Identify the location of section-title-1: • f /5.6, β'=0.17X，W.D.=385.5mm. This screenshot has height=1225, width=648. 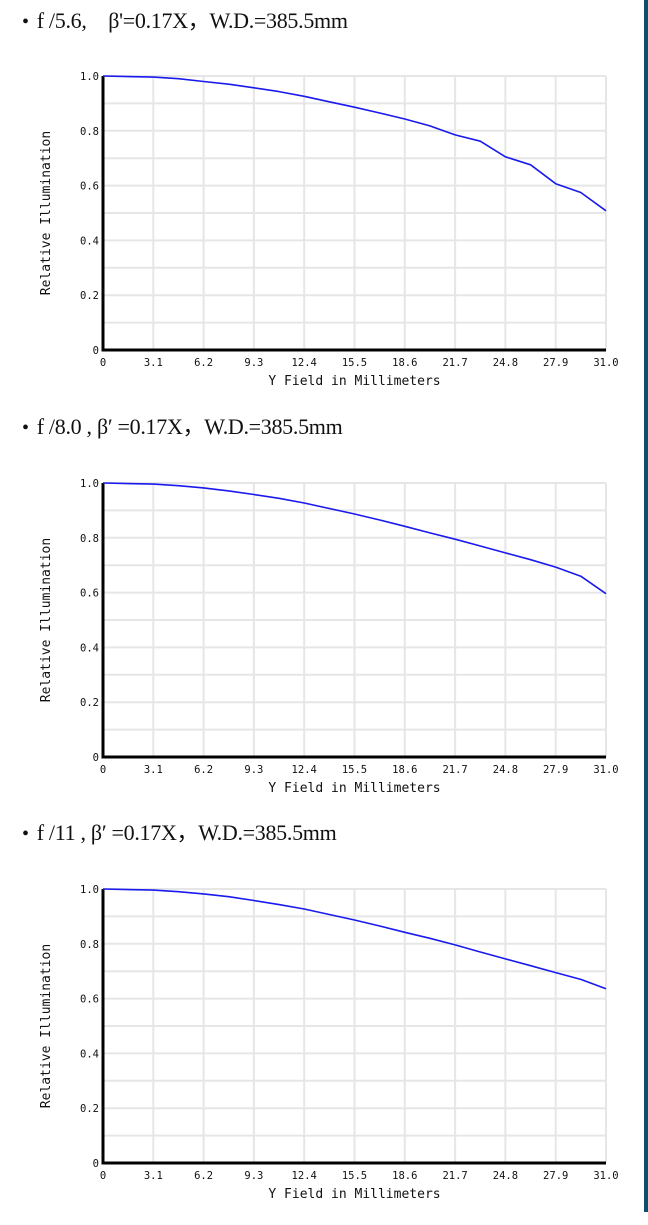
(185, 21).